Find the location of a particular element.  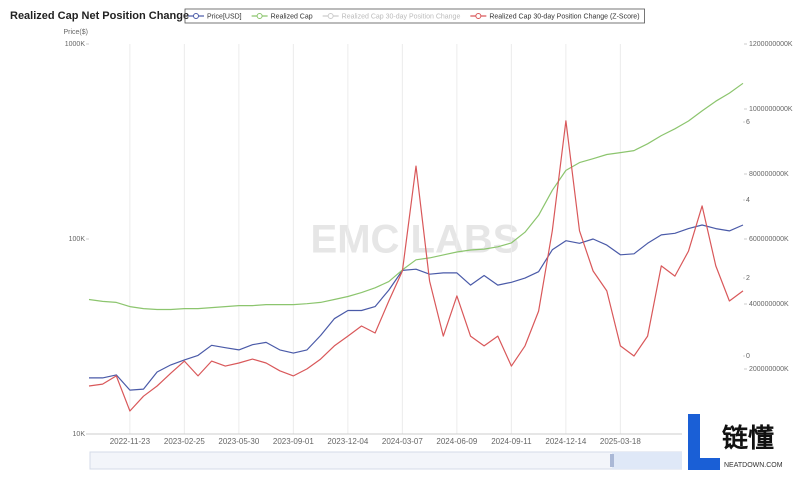

chart-title: Realized Cap Net Position Change is located at coordinates (99, 16).